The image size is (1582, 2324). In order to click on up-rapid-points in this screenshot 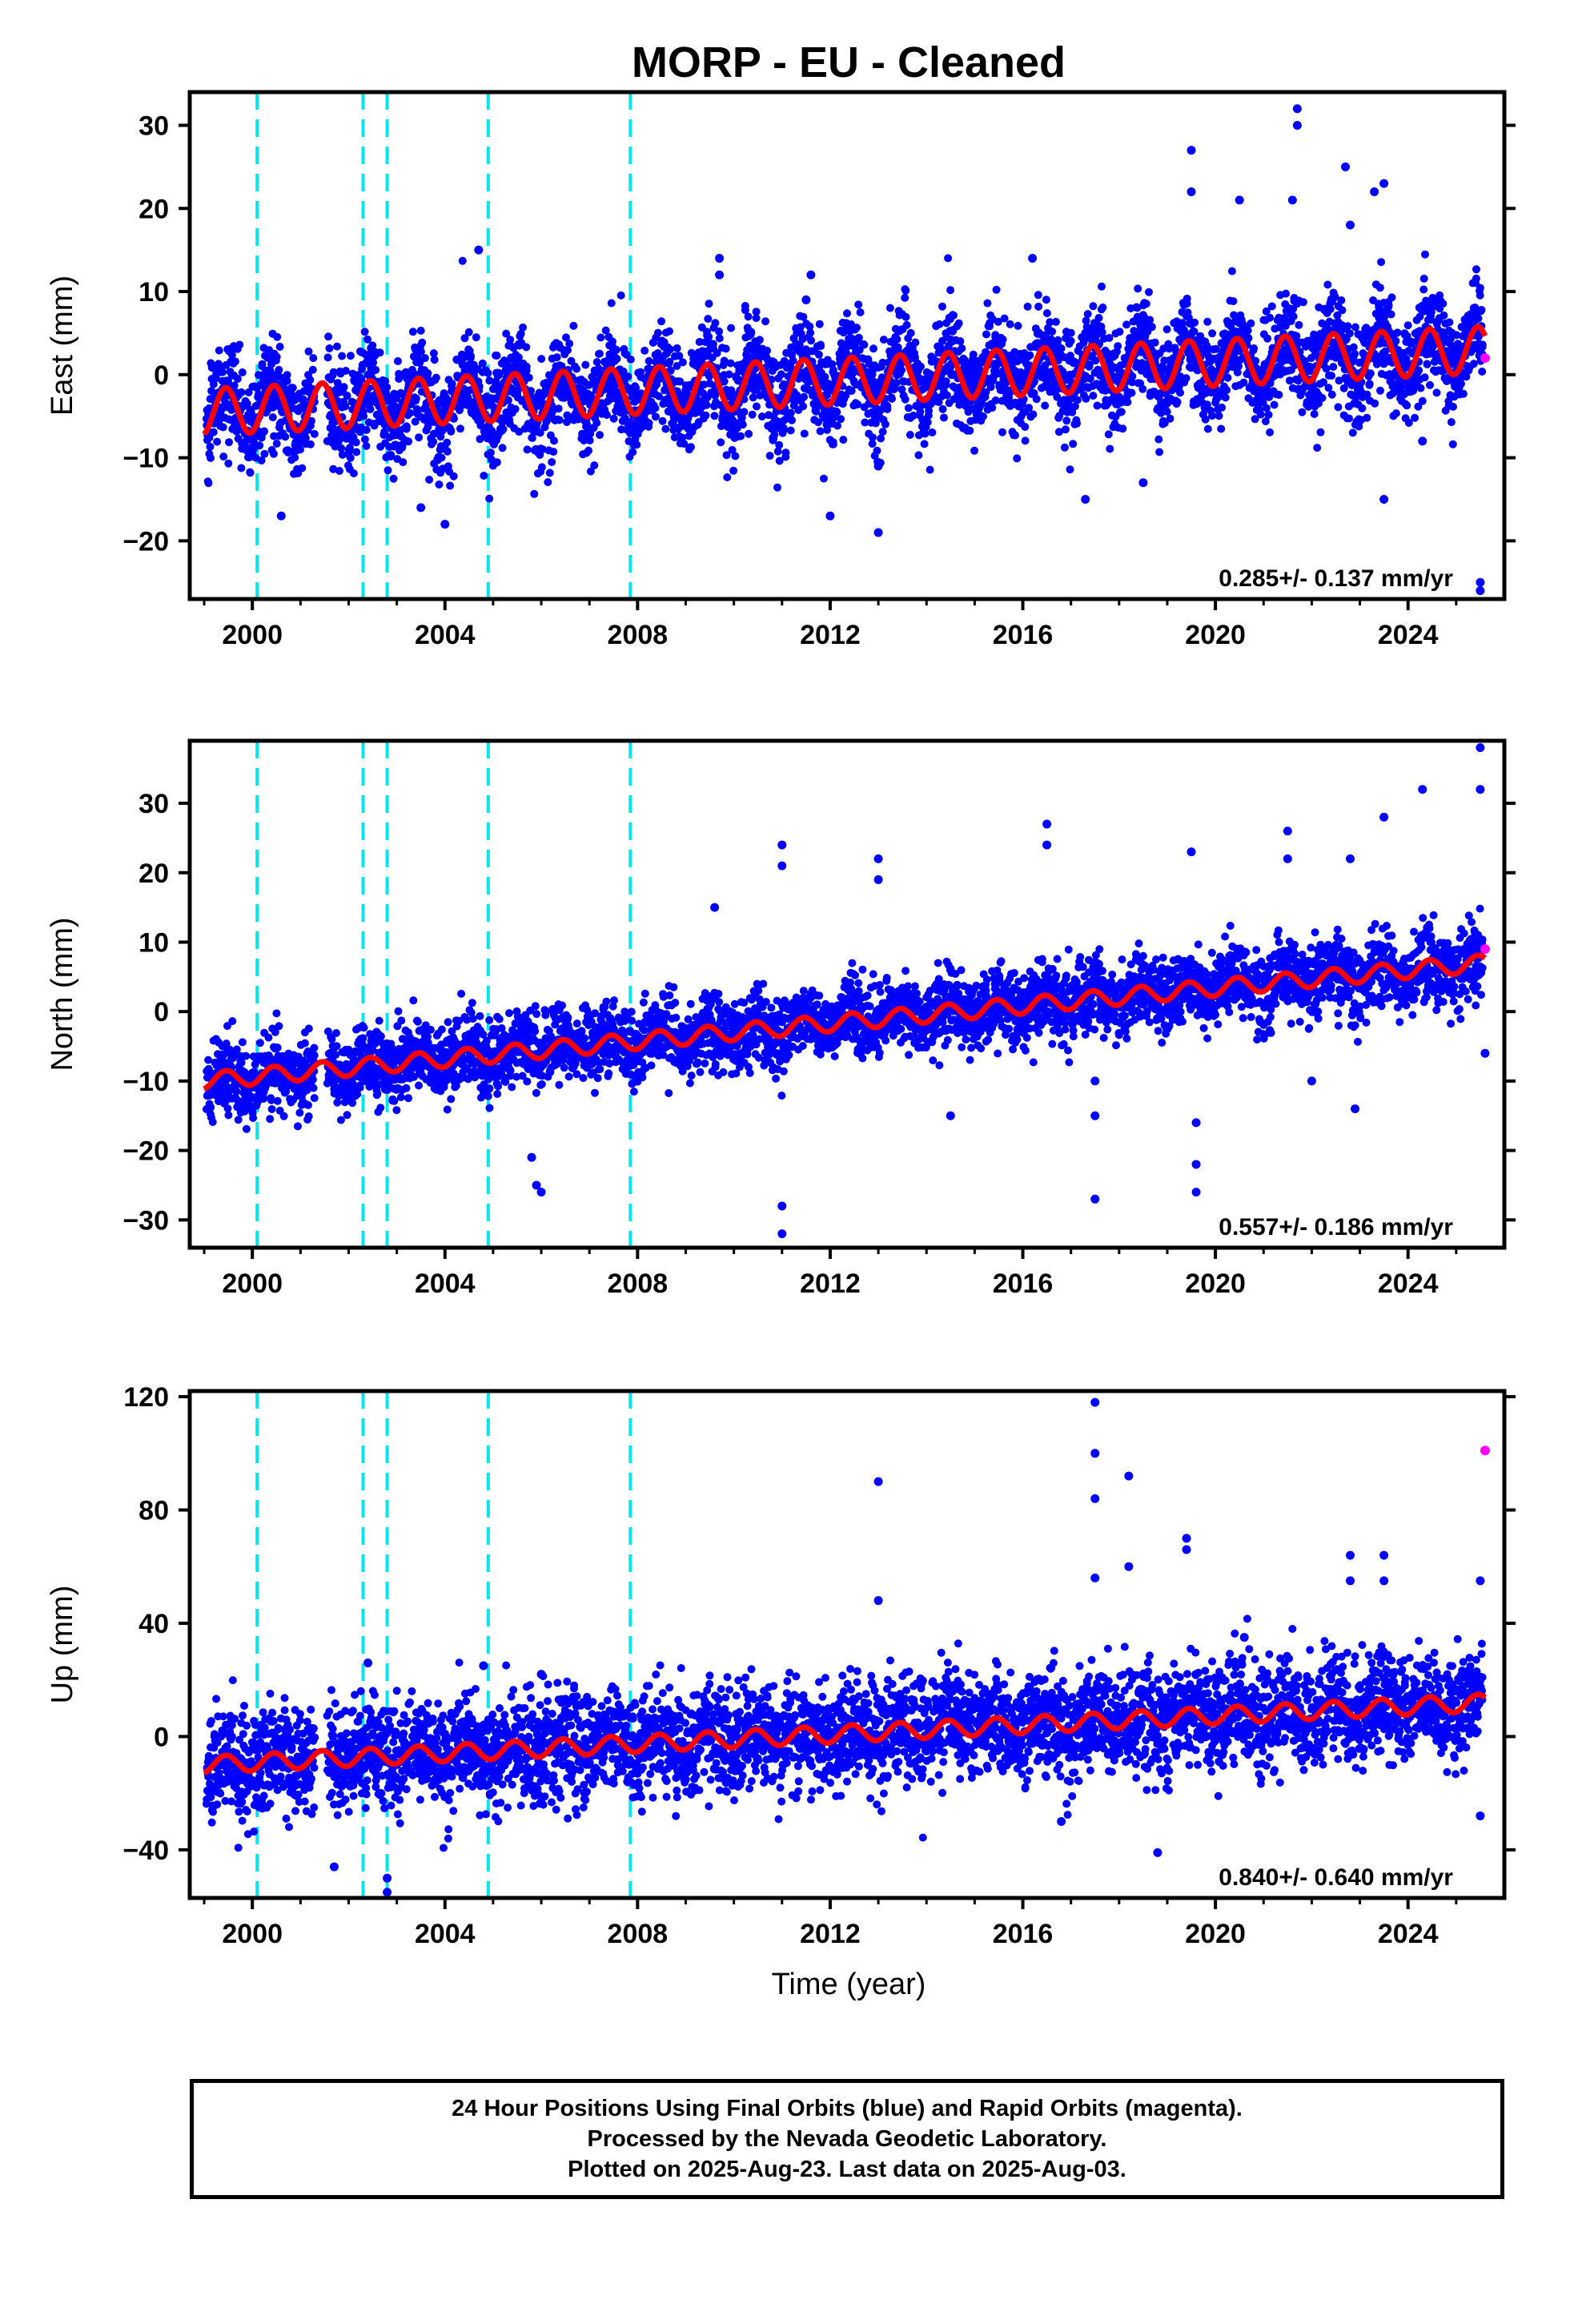, I will do `click(1485, 1450)`.